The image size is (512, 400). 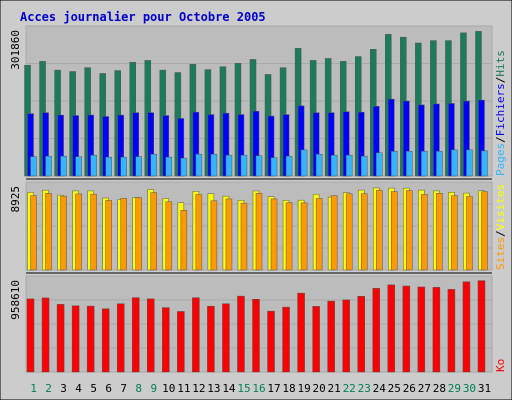 I want to click on x-tick-label-day-13: 13, so click(x=213, y=388).